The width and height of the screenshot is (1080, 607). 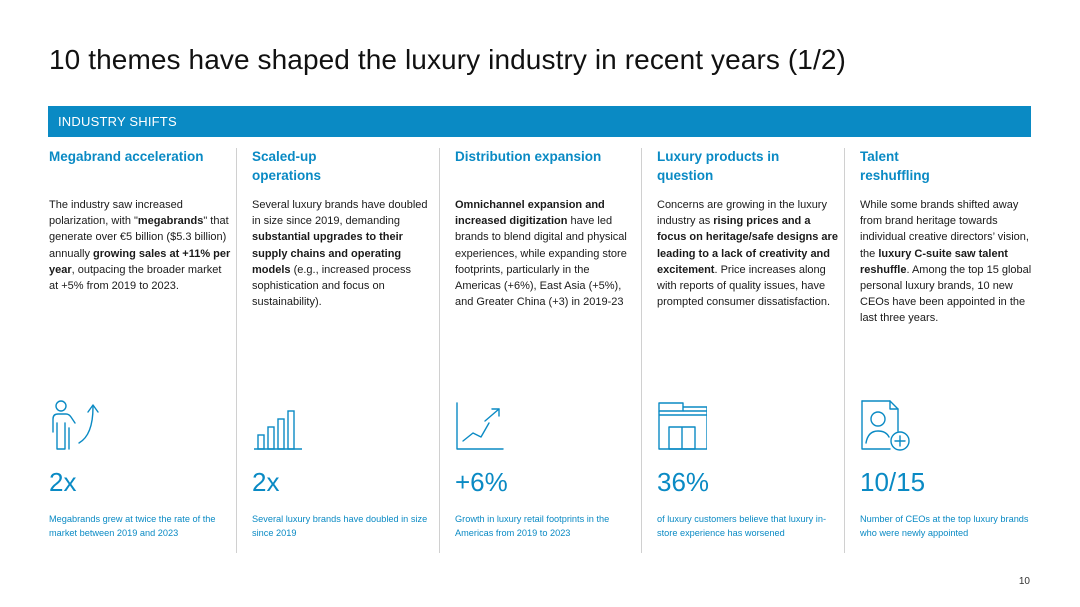 What do you see at coordinates (934, 261) in the screenshot?
I see `emphasis-text: luxury C-suite saw talent reshuffle` at bounding box center [934, 261].